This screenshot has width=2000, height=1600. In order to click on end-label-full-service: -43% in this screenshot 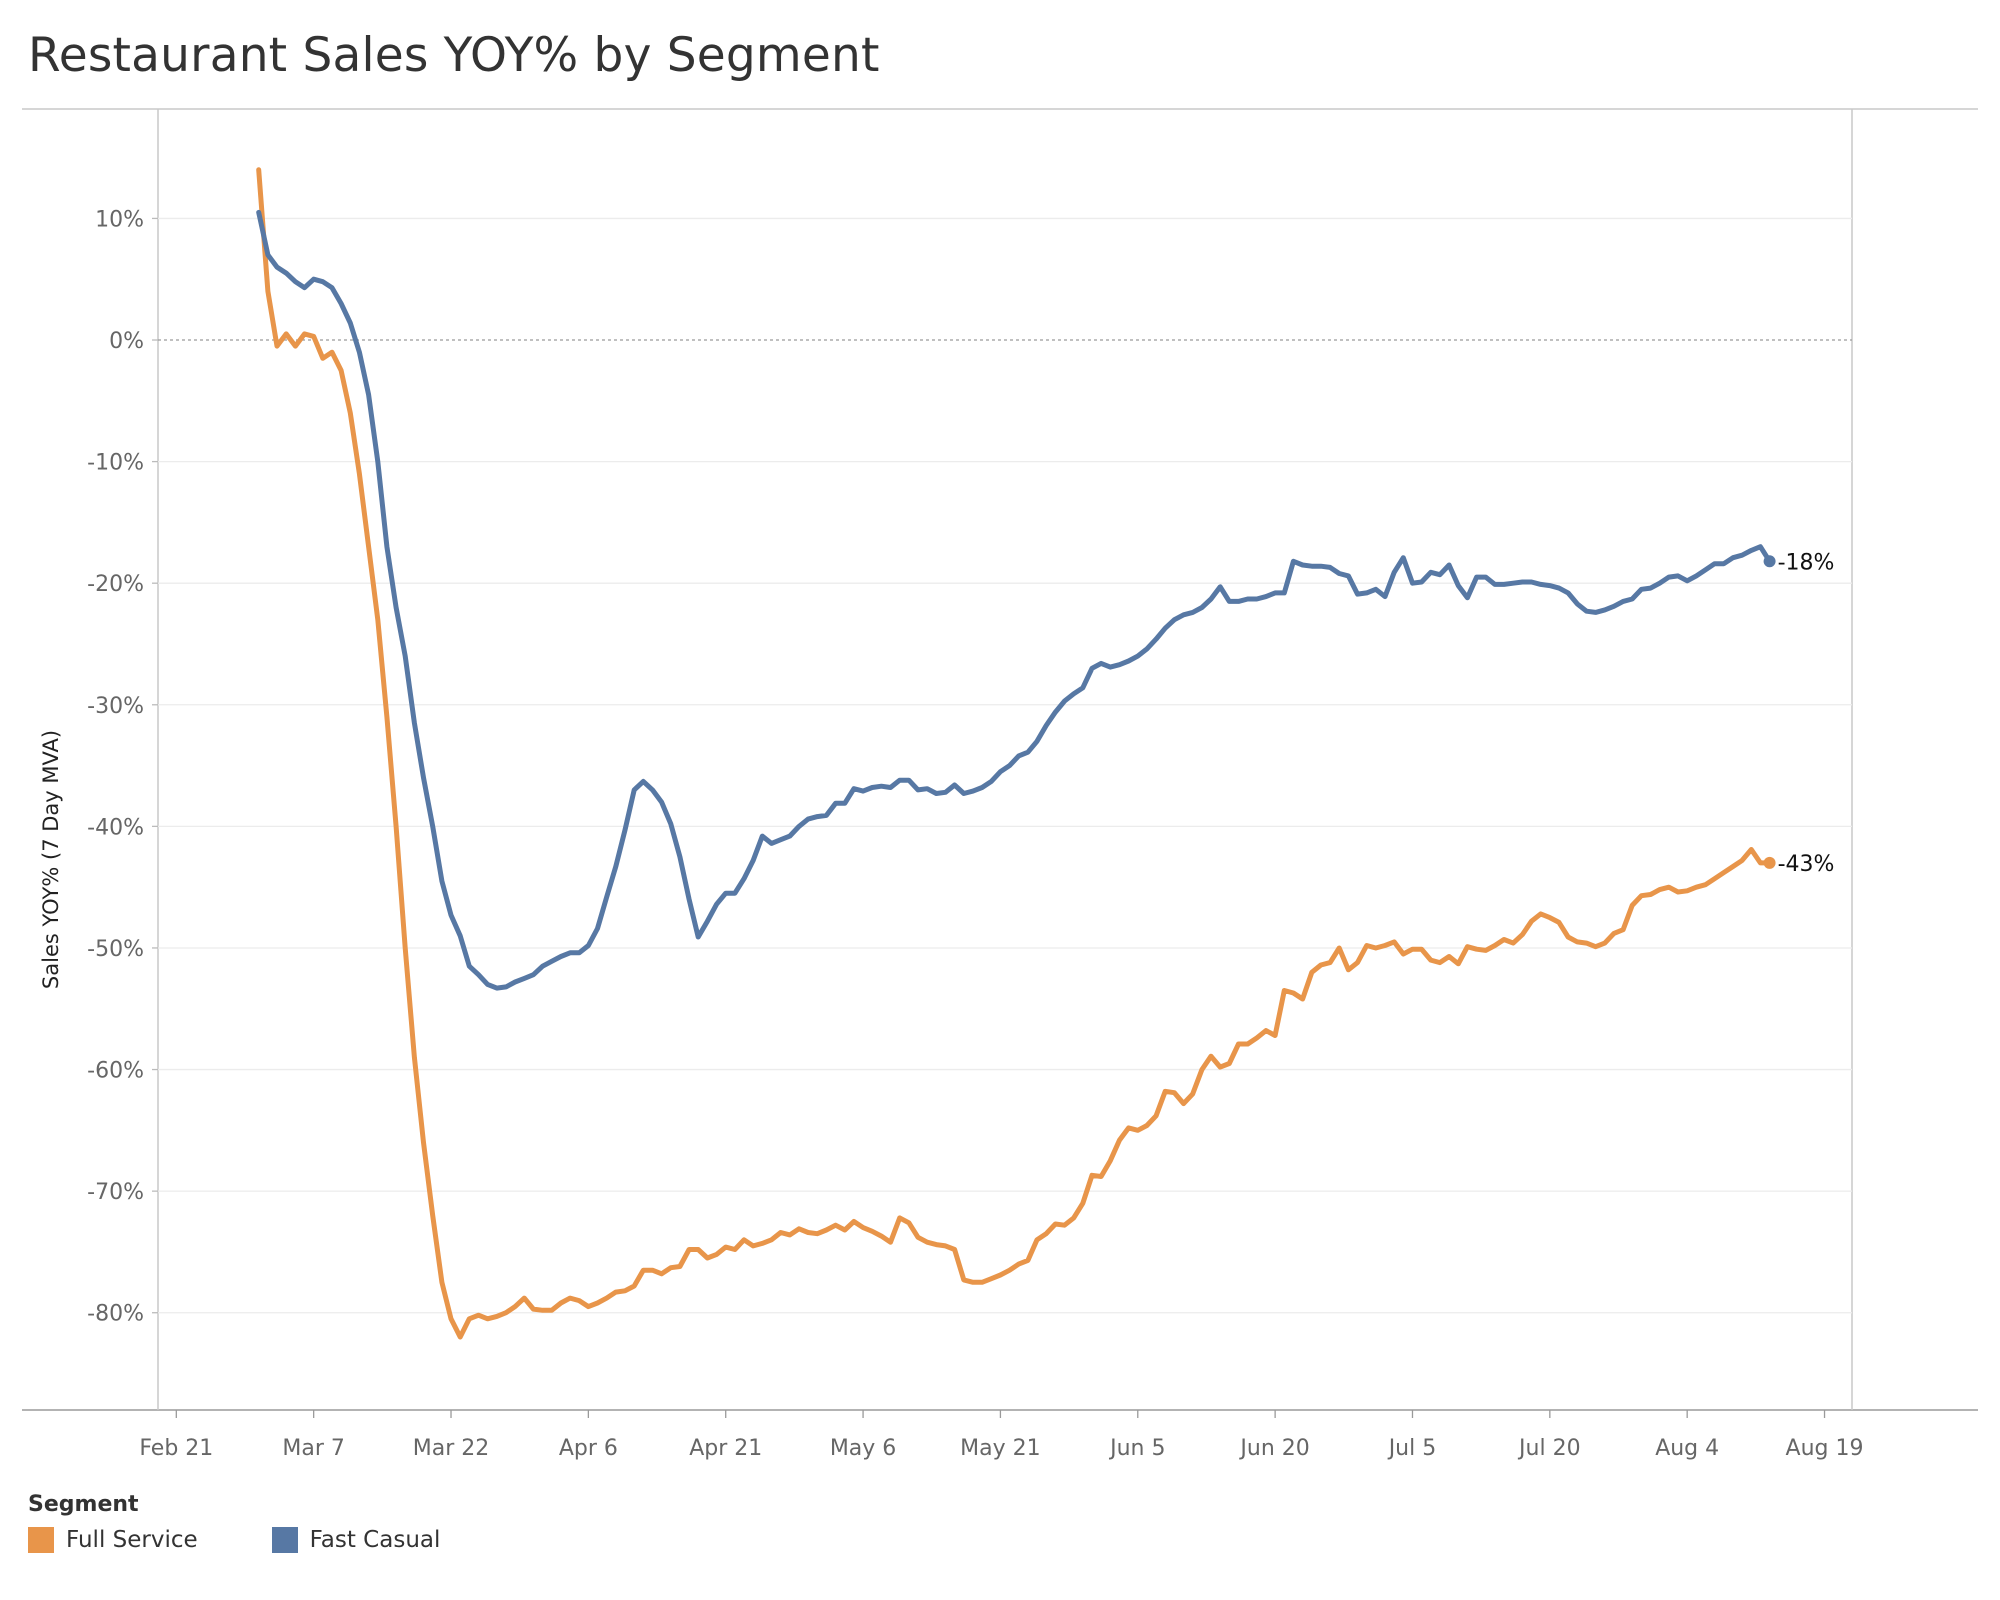, I will do `click(1806, 864)`.